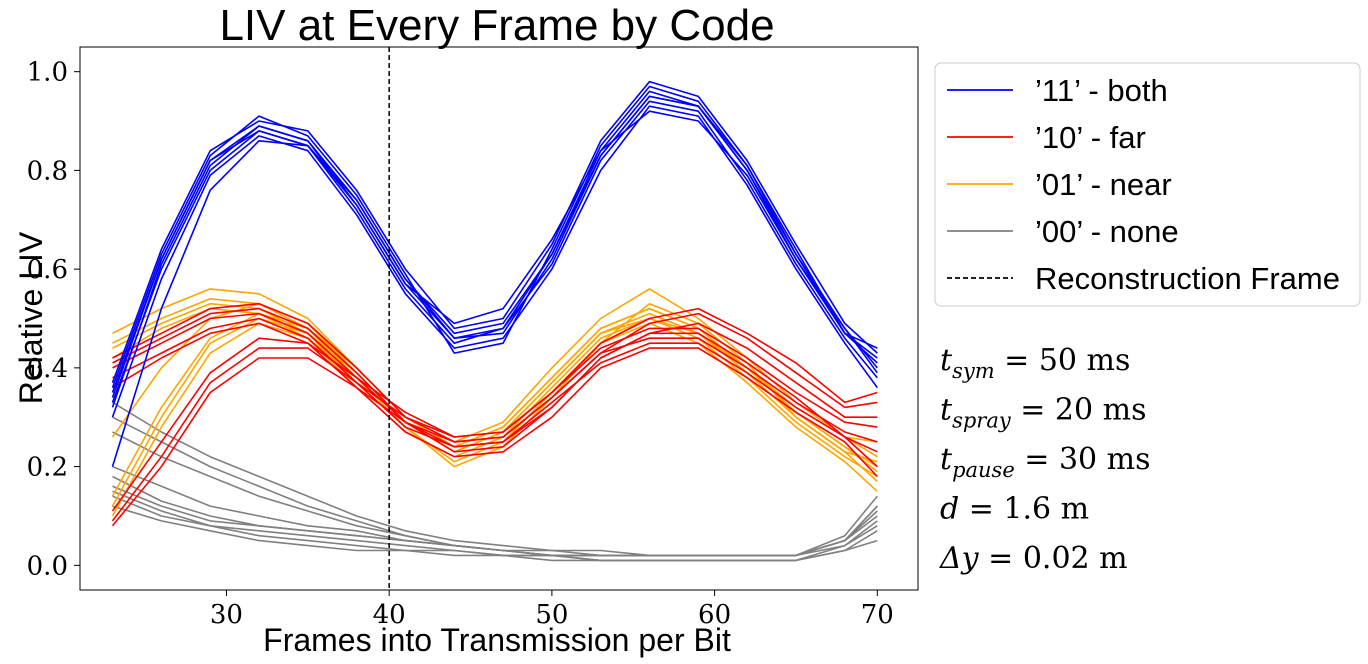 The height and width of the screenshot is (664, 1368). Describe the element at coordinates (47, 566) in the screenshot. I see `y-tick-label: 0.0` at that location.